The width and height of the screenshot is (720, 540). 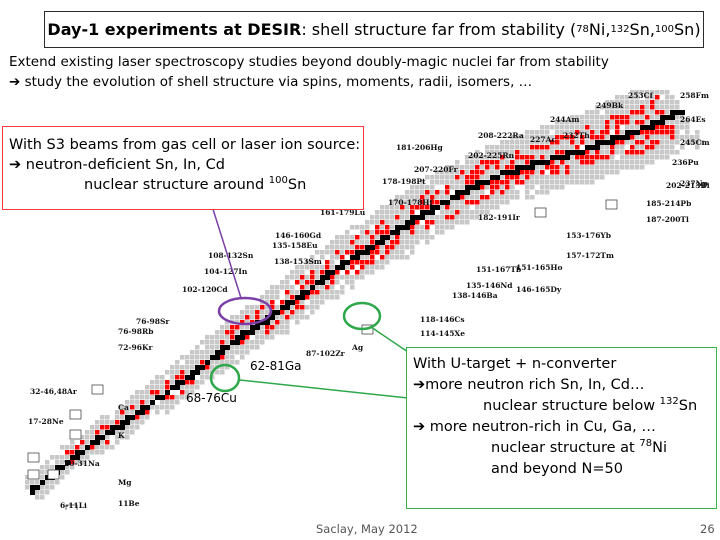 What do you see at coordinates (136, 347) in the screenshot?
I see `element-label: 72-96Kr` at bounding box center [136, 347].